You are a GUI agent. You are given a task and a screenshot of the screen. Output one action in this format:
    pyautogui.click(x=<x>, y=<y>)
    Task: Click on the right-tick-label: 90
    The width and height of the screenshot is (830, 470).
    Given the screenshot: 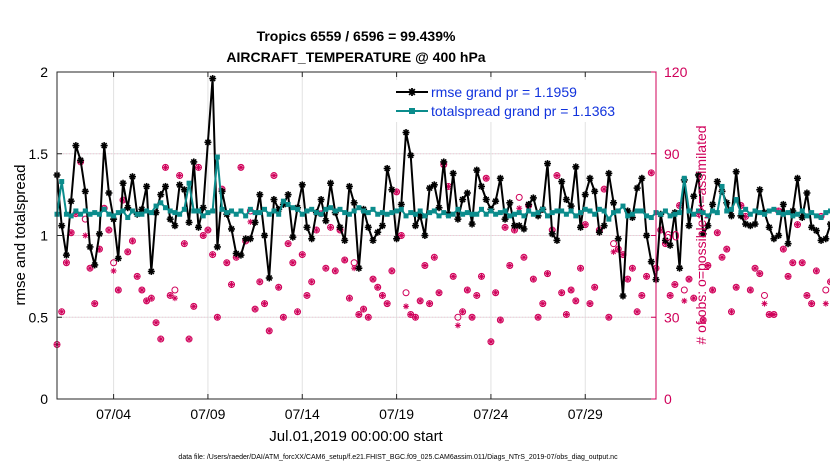 What is the action you would take?
    pyautogui.click(x=672, y=154)
    